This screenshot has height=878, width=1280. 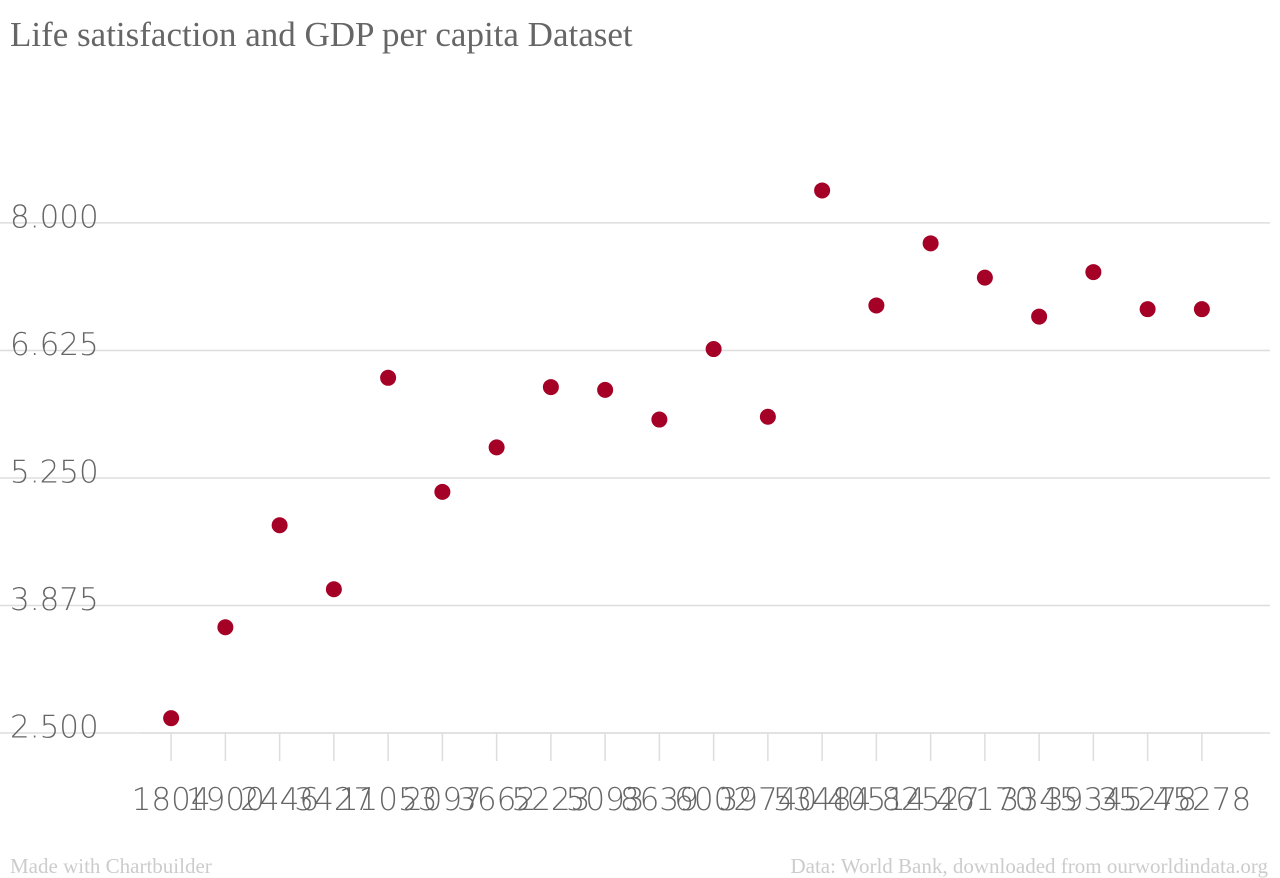 What do you see at coordinates (54, 217) in the screenshot?
I see `y-tick-label: 8.000` at bounding box center [54, 217].